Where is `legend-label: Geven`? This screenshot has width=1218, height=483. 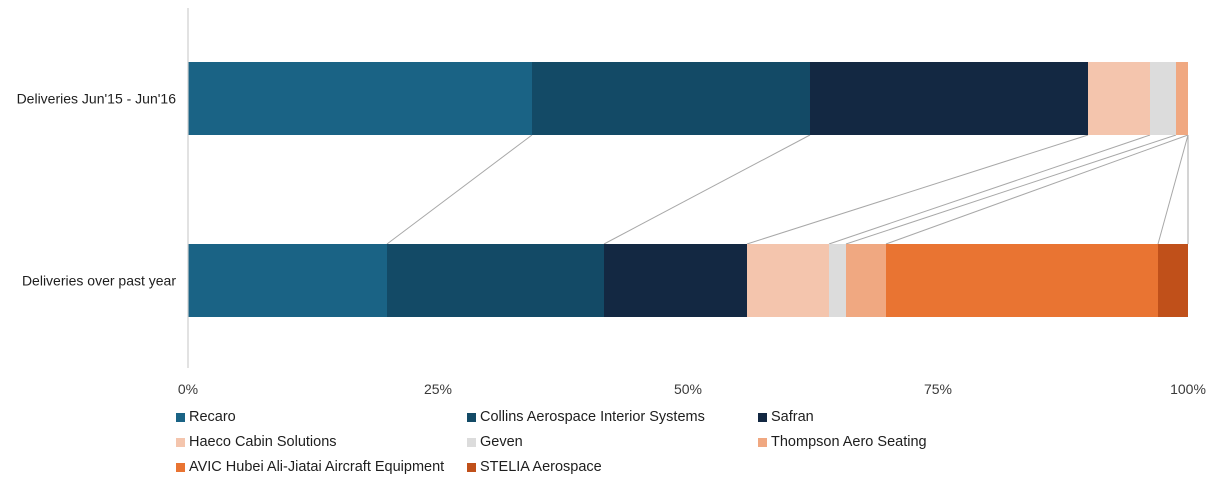 legend-label: Geven is located at coordinates (501, 442).